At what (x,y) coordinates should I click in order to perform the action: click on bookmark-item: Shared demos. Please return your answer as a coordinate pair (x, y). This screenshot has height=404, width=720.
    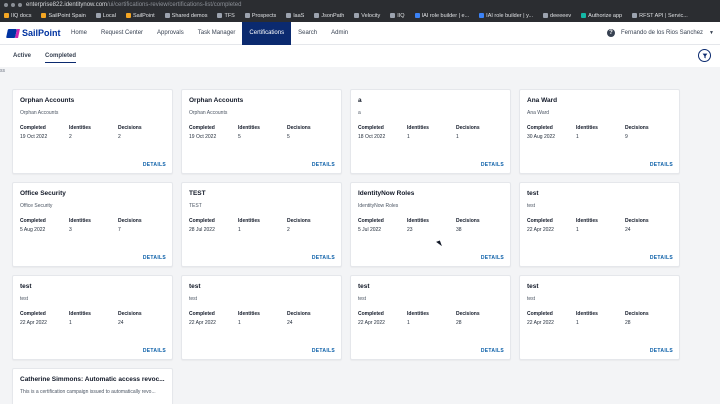
    Looking at the image, I should click on (186, 15).